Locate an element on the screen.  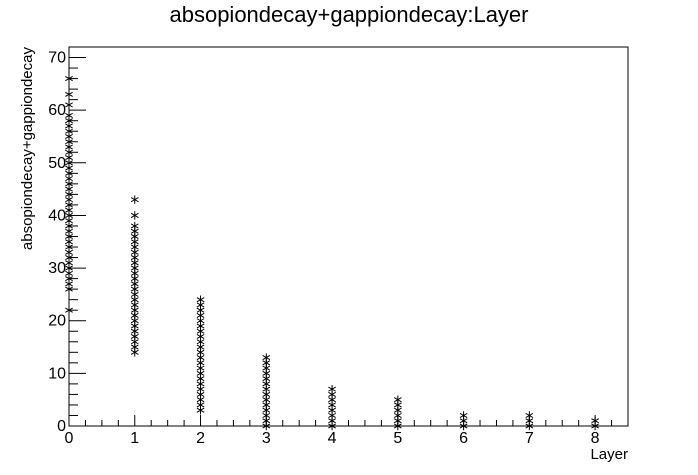
y-tick-label: 20 is located at coordinates (57, 321).